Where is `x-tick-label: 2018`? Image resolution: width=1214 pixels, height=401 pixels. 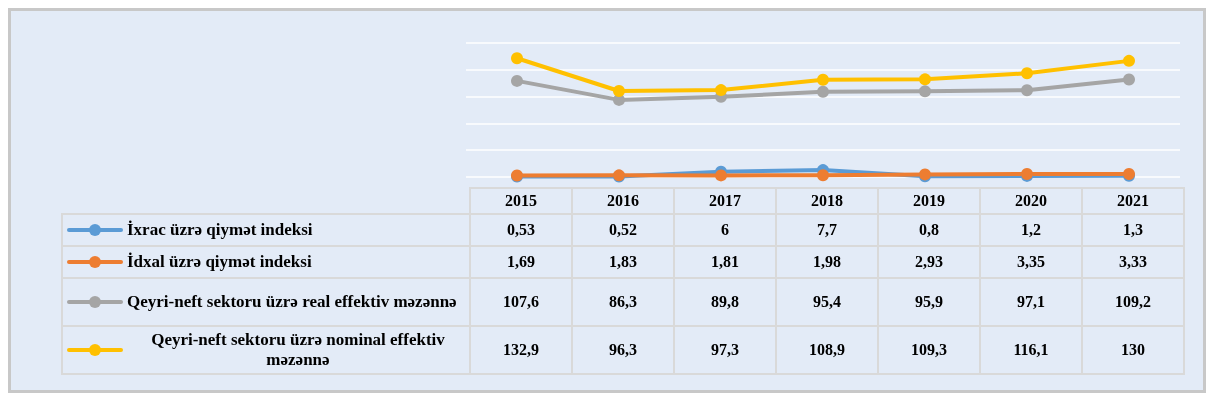
x-tick-label: 2018 is located at coordinates (827, 201).